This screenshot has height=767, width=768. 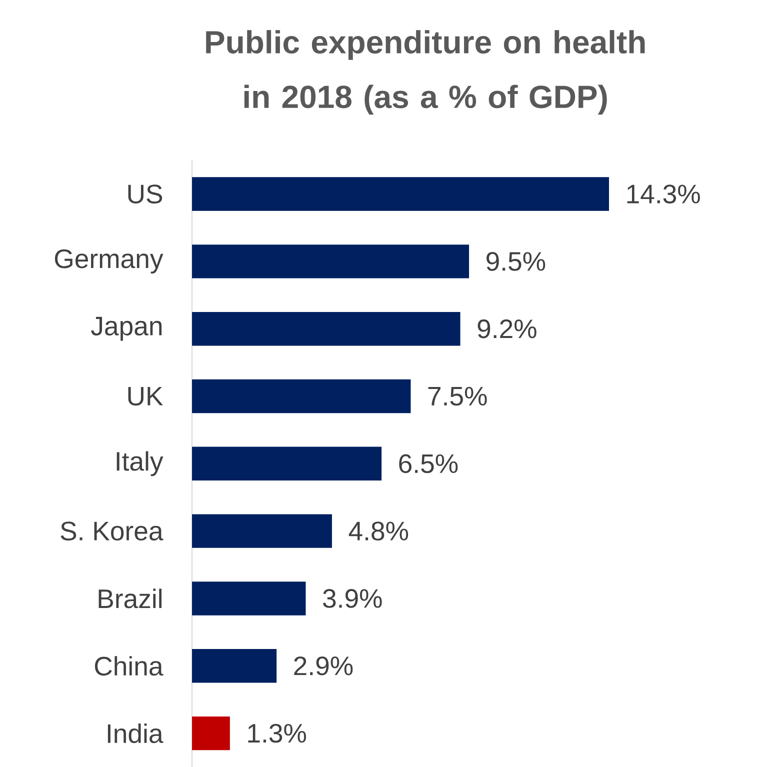 What do you see at coordinates (130, 598) in the screenshot?
I see `y-tick-label: Brazil` at bounding box center [130, 598].